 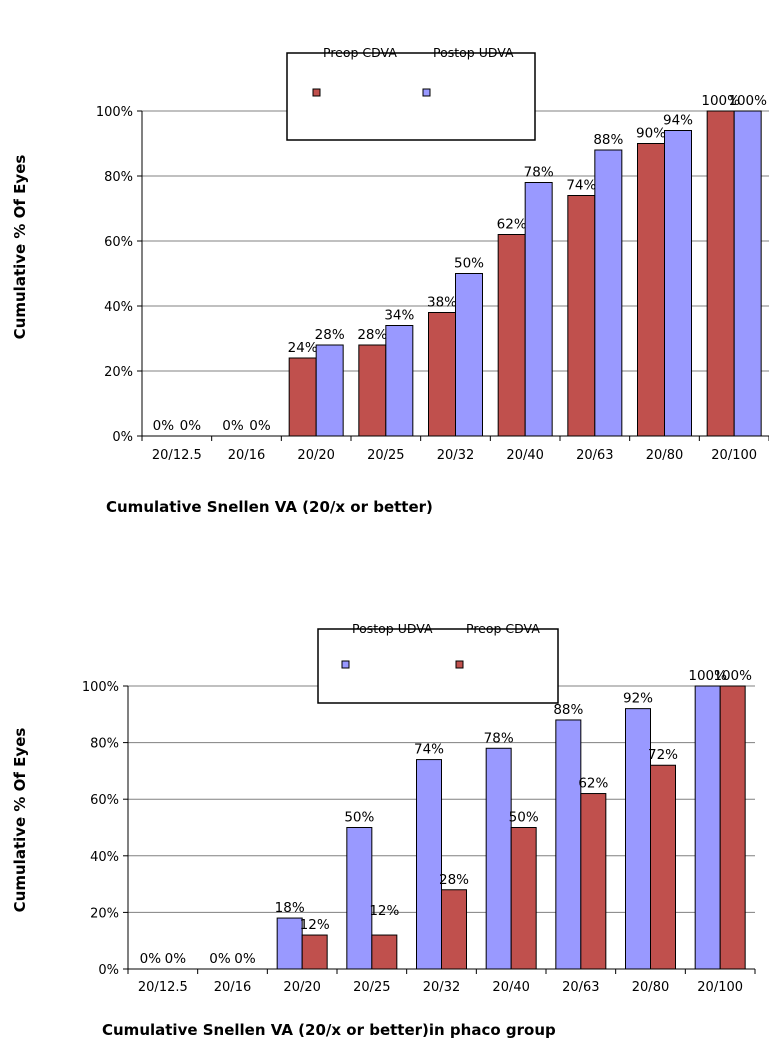 I want to click on data-label: 18%, so click(x=290, y=908).